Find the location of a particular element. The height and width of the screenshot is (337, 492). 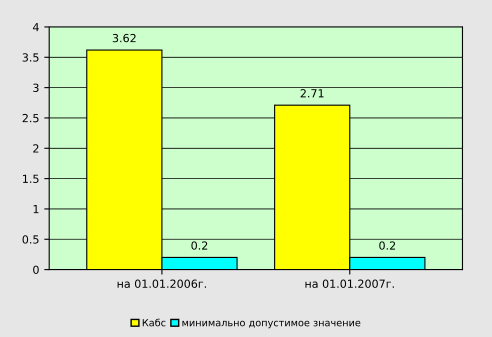

x-tick-label: на 01.01.2007г. is located at coordinates (349, 284).